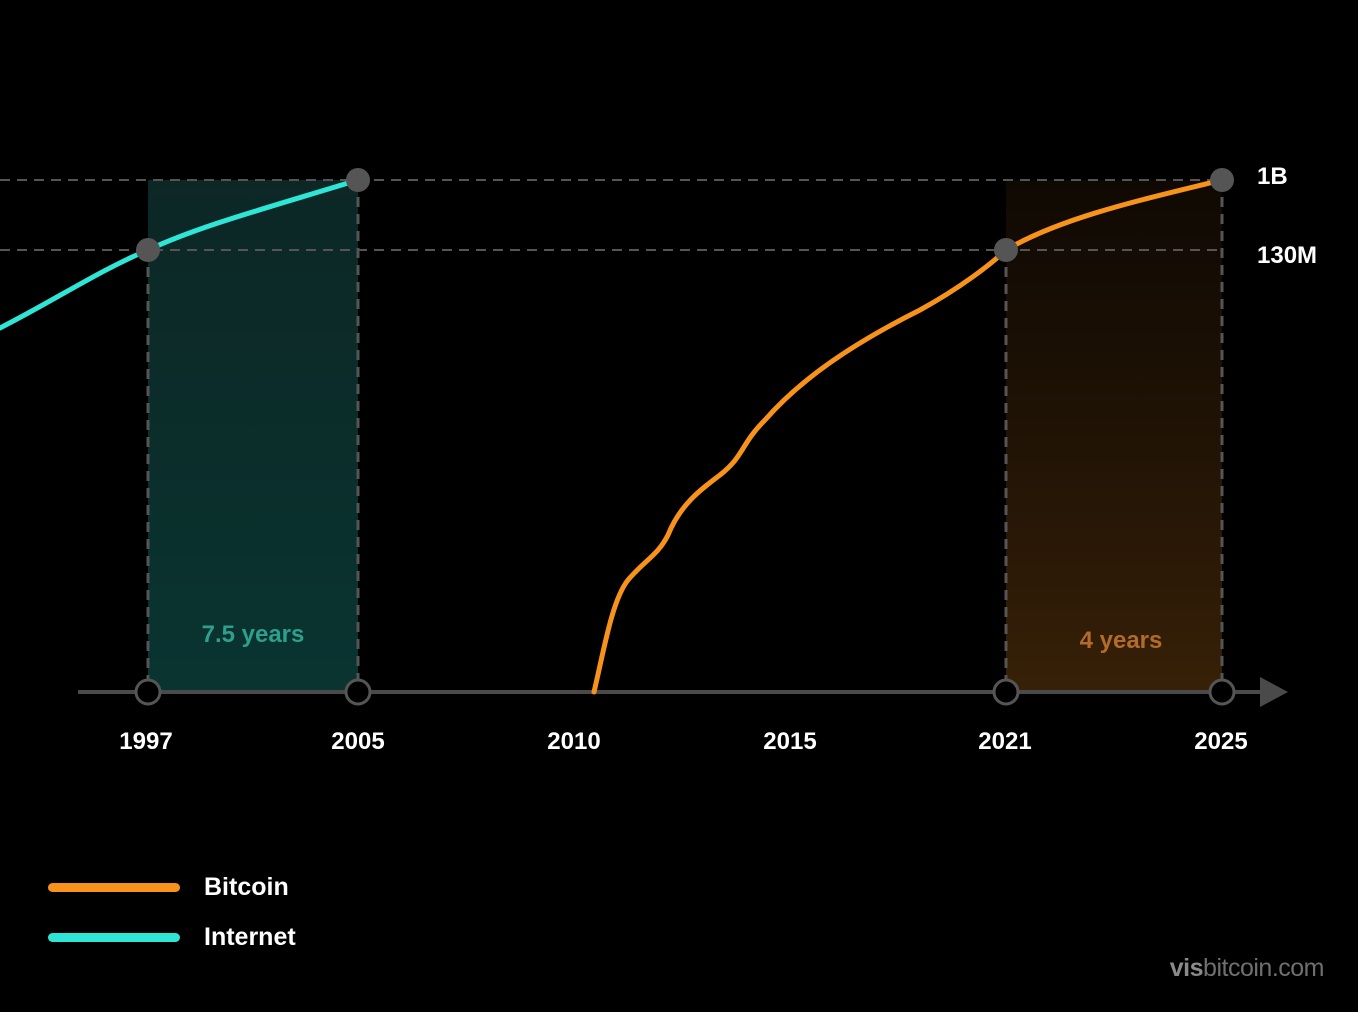 This screenshot has height=1012, width=1358. What do you see at coordinates (1006, 692) in the screenshot?
I see `tick-marker-2021` at bounding box center [1006, 692].